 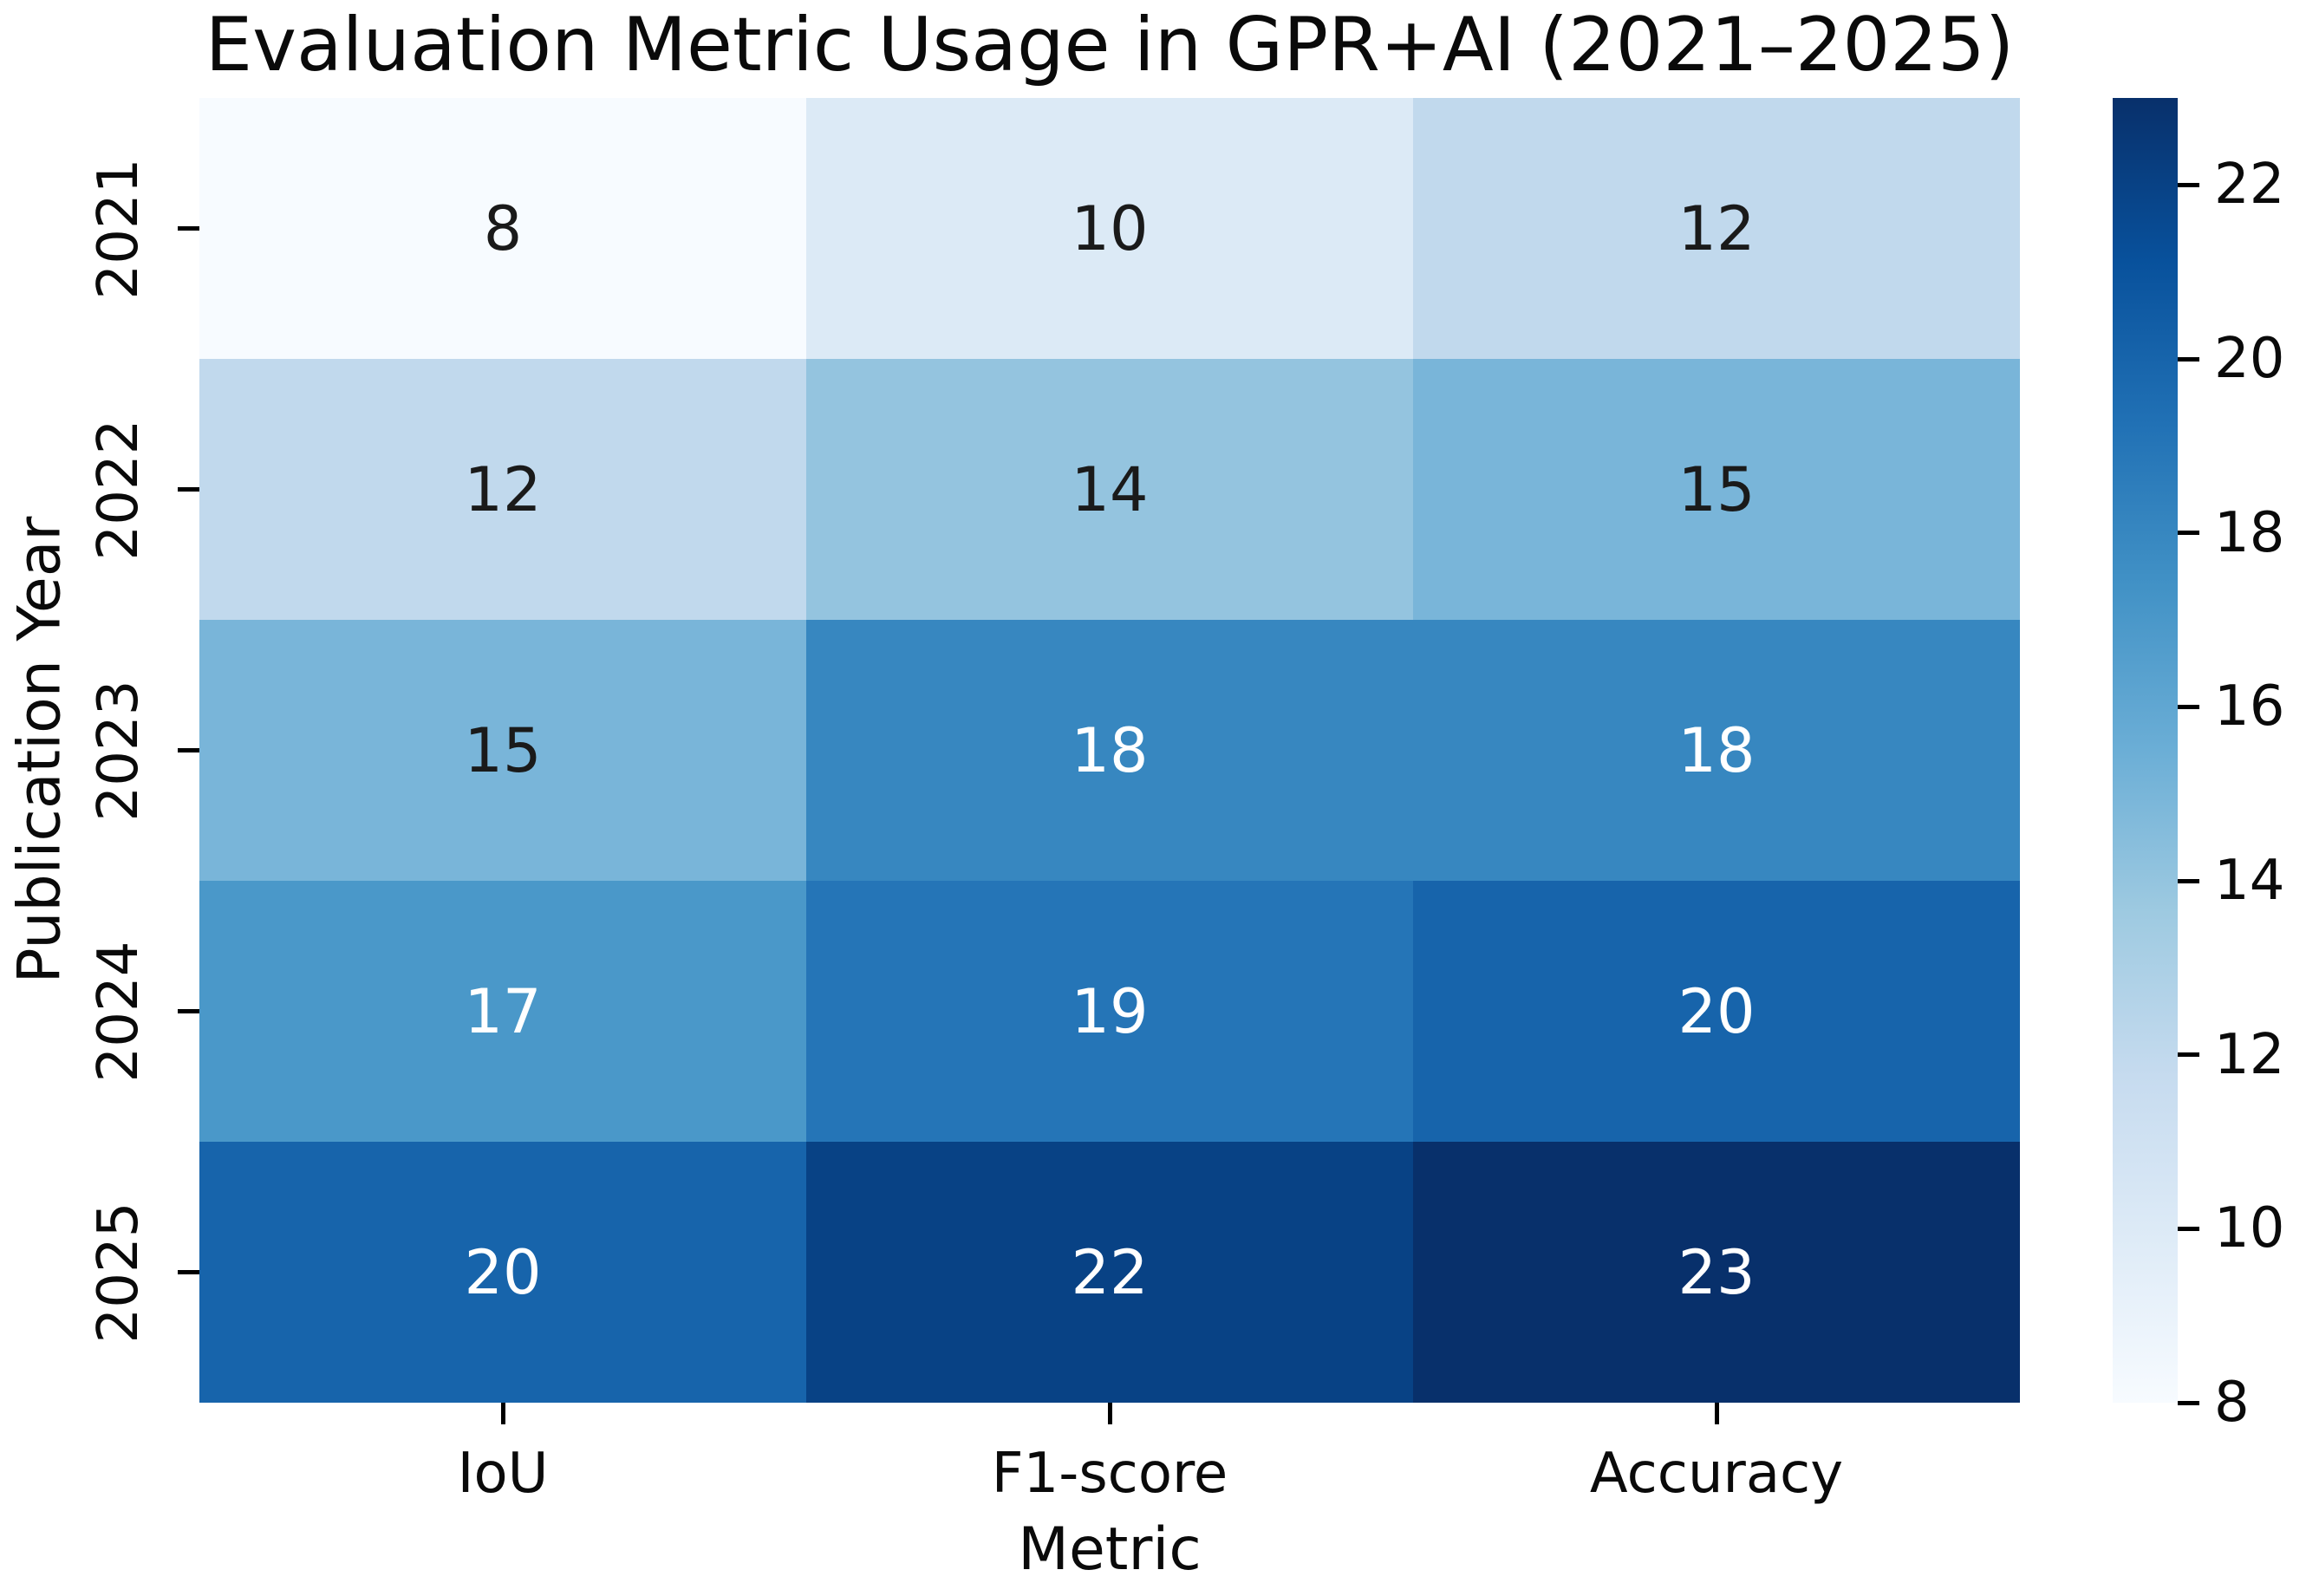 I want to click on heatmap-cell: 10, so click(x=1109, y=228).